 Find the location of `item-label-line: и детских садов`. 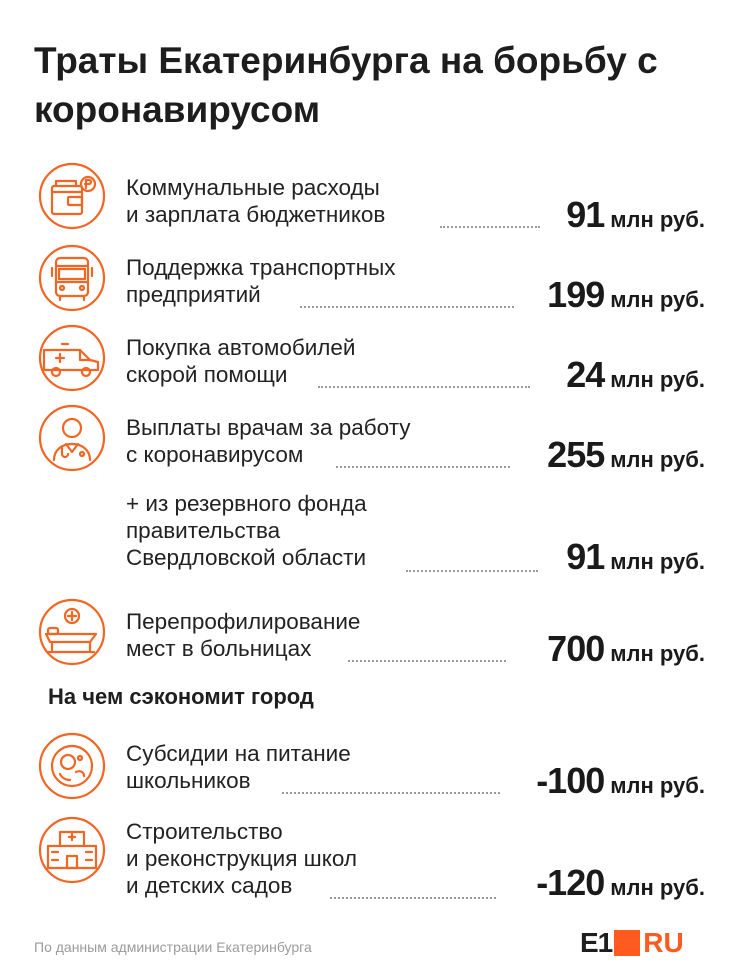

item-label-line: и детских садов is located at coordinates (209, 885).